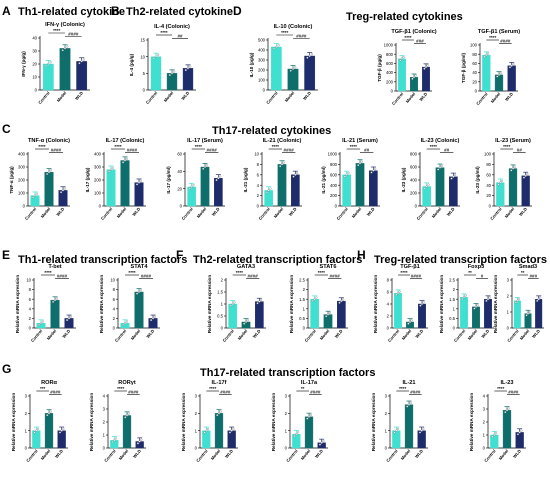  Describe the element at coordinates (420, 41) in the screenshot. I see `sig-label-wld-vs-model: ###` at that location.